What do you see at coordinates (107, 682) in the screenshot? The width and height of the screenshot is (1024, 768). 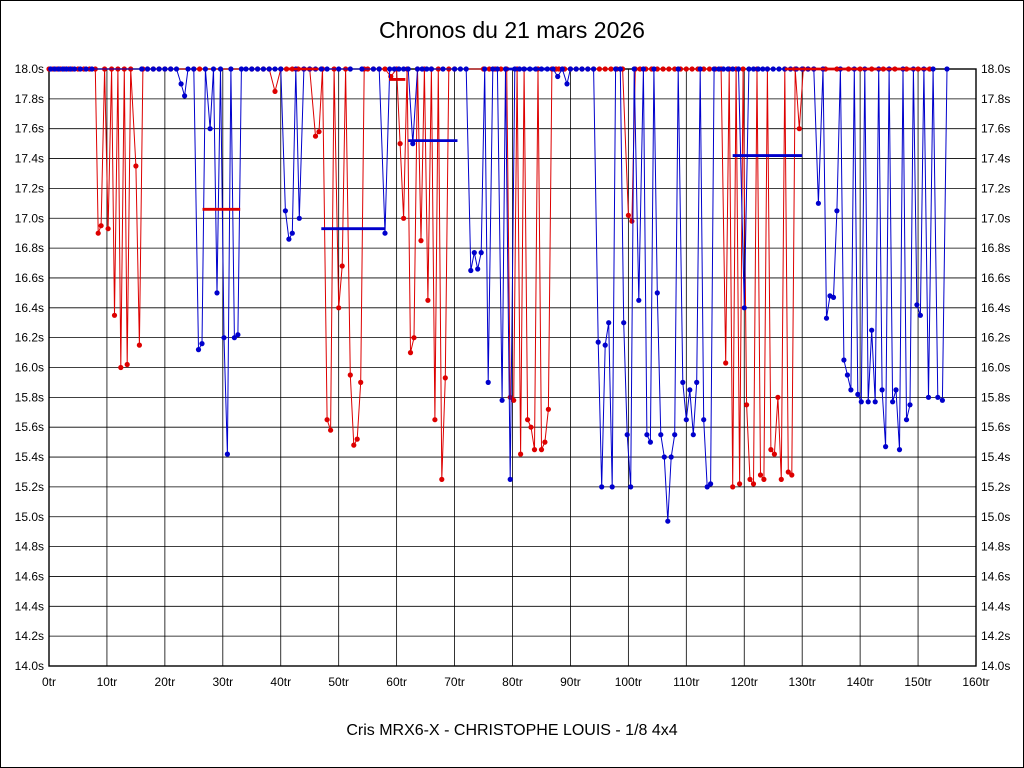 I see `x-tick-label: 10tr` at bounding box center [107, 682].